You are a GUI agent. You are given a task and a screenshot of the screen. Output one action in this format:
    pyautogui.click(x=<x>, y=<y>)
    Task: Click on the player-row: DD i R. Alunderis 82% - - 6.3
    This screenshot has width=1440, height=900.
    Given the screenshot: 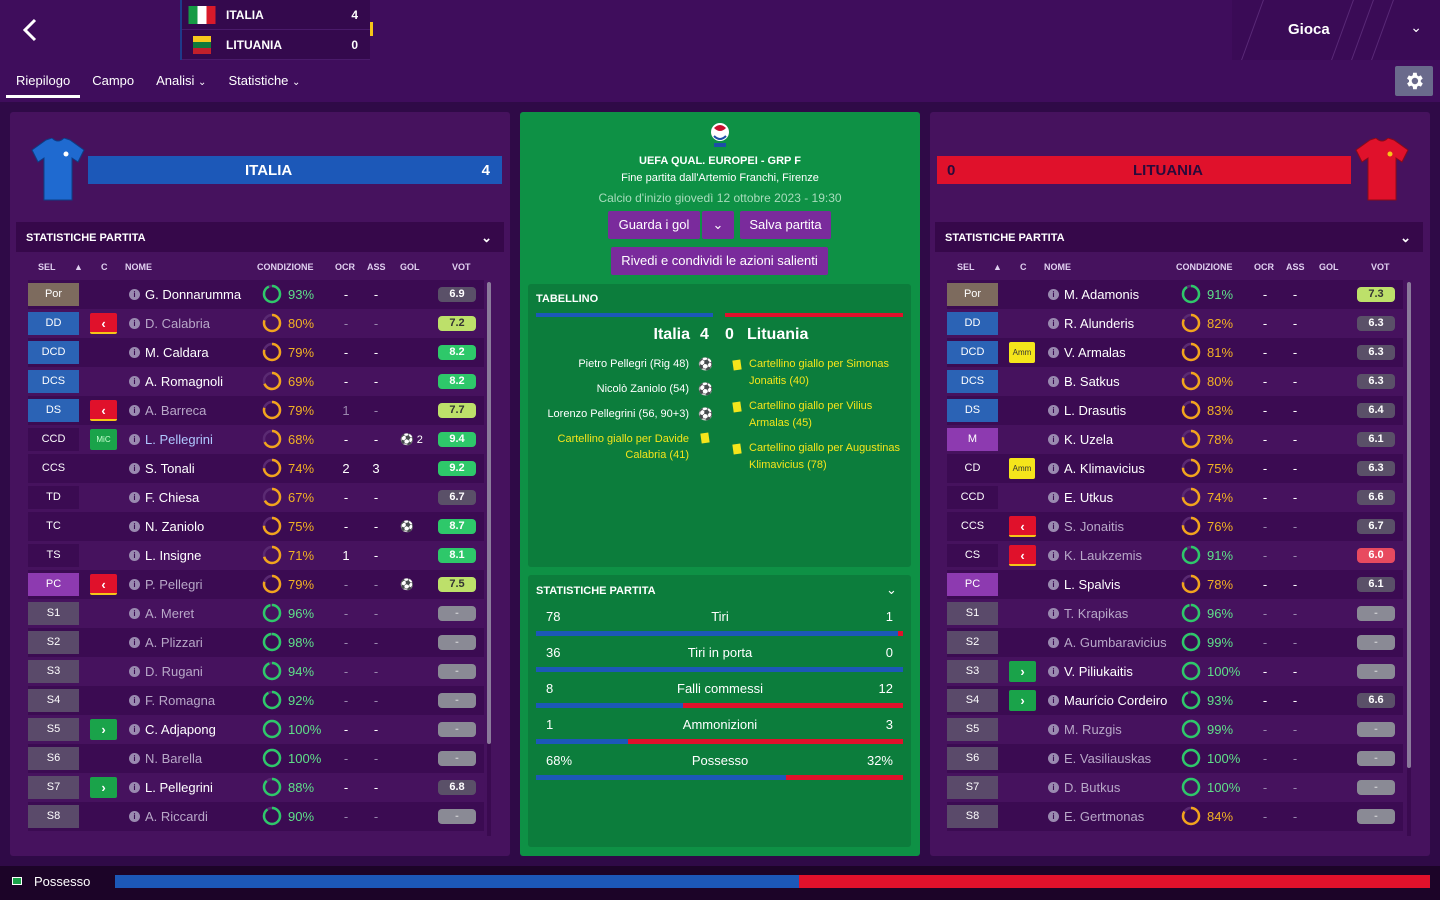 What is the action you would take?
    pyautogui.click(x=1175, y=323)
    